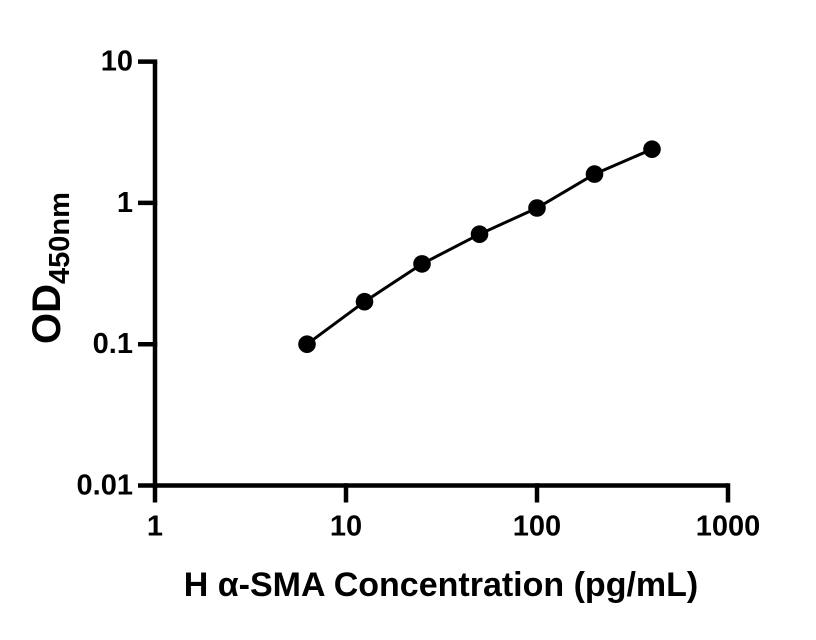  I want to click on x-axis-tick-label: 100, so click(537, 527).